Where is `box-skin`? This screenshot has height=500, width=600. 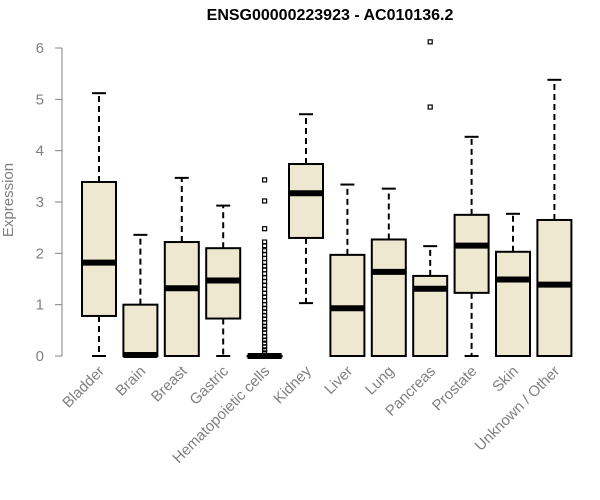 box-skin is located at coordinates (513, 284).